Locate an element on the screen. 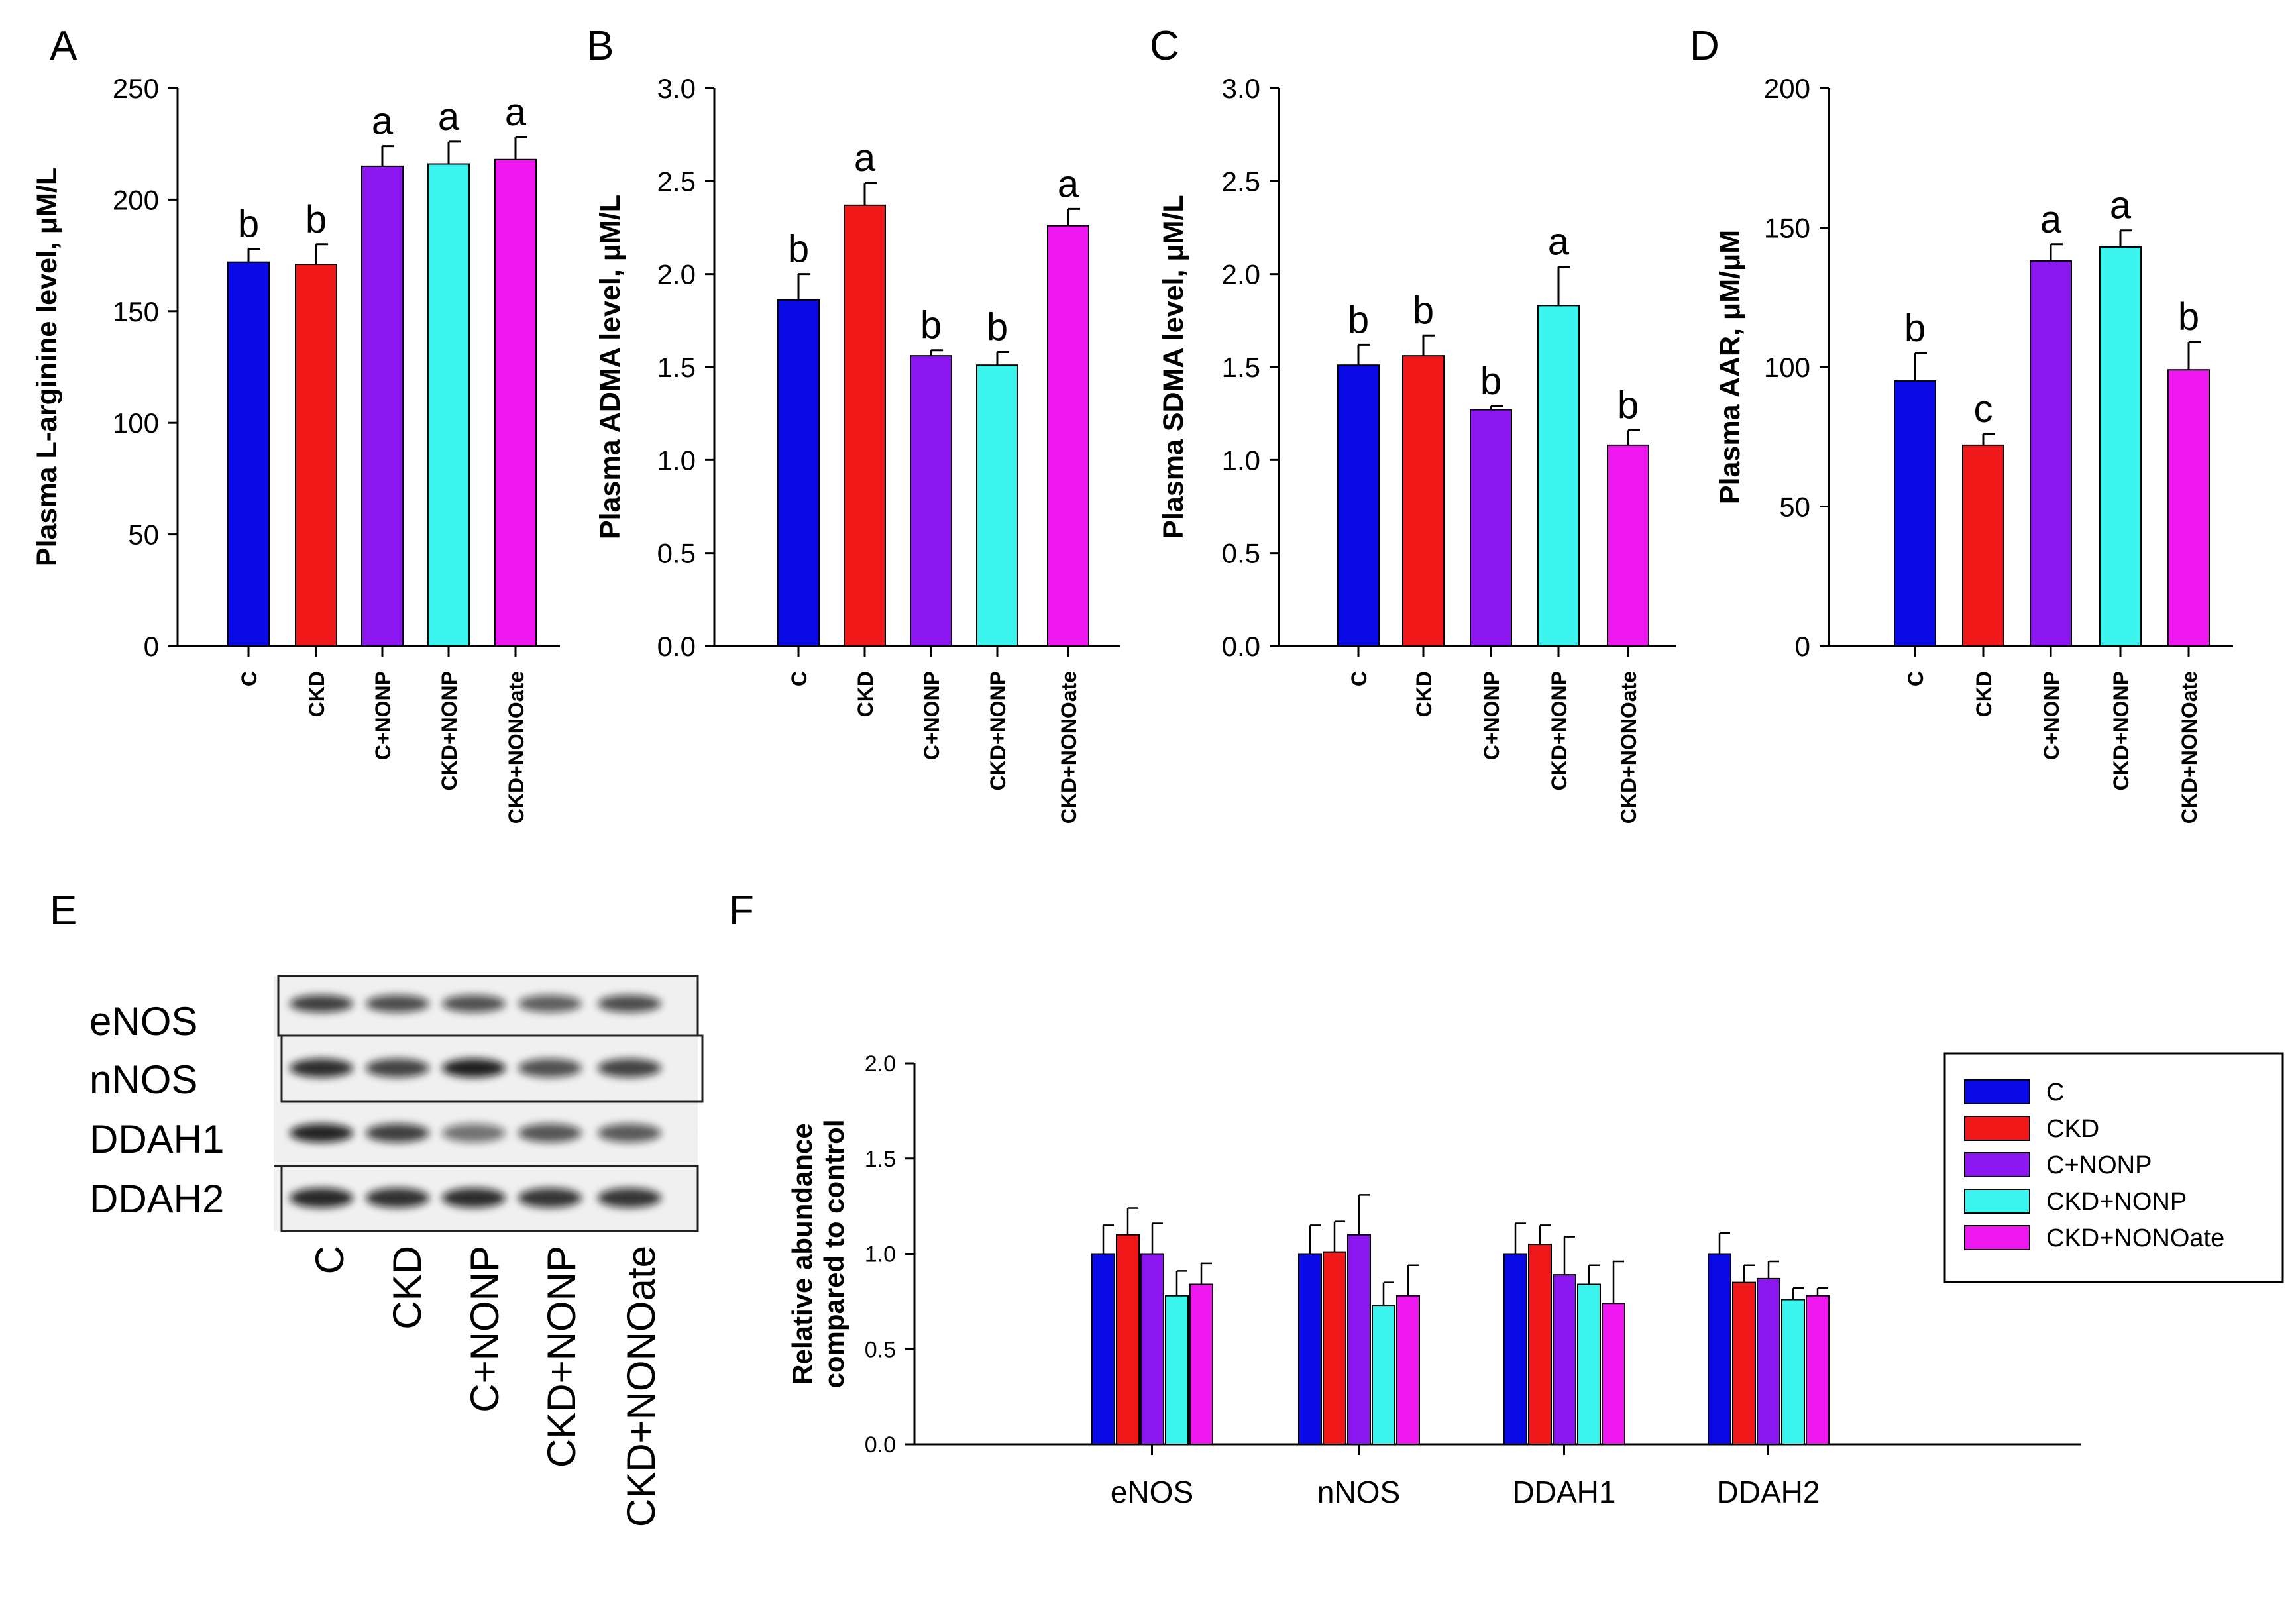 The image size is (2296, 1602). bar-ddah2-c-nonp is located at coordinates (1769, 1361).